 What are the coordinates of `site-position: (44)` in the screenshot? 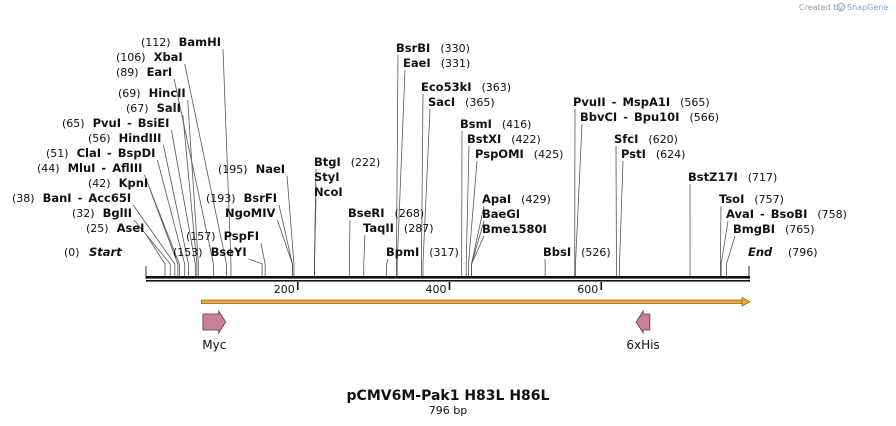 It's located at (48, 168).